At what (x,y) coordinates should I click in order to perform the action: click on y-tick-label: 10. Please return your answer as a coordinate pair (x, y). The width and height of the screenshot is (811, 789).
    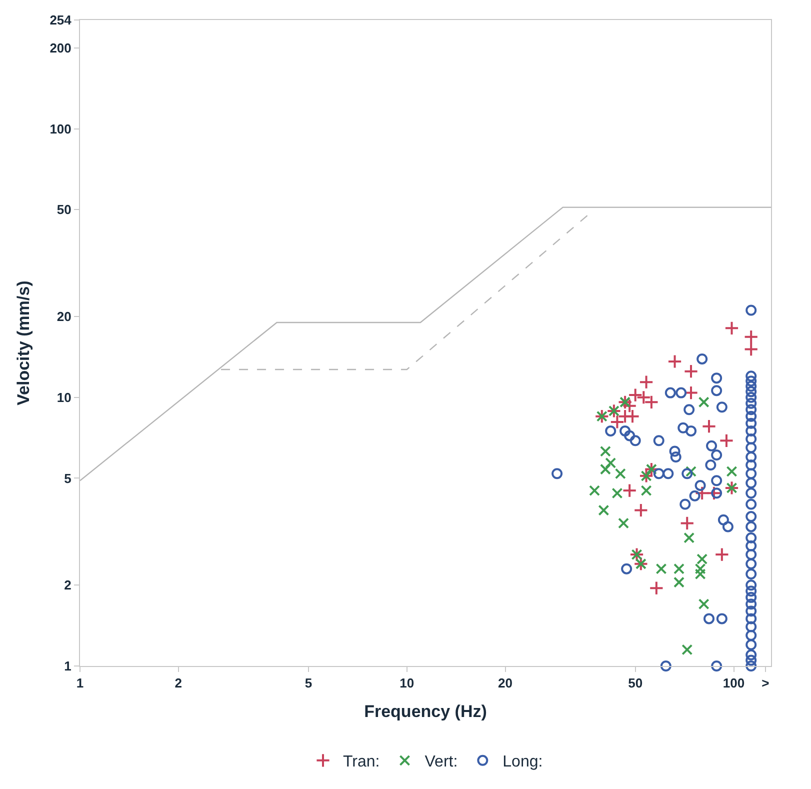
    Looking at the image, I should click on (64, 397).